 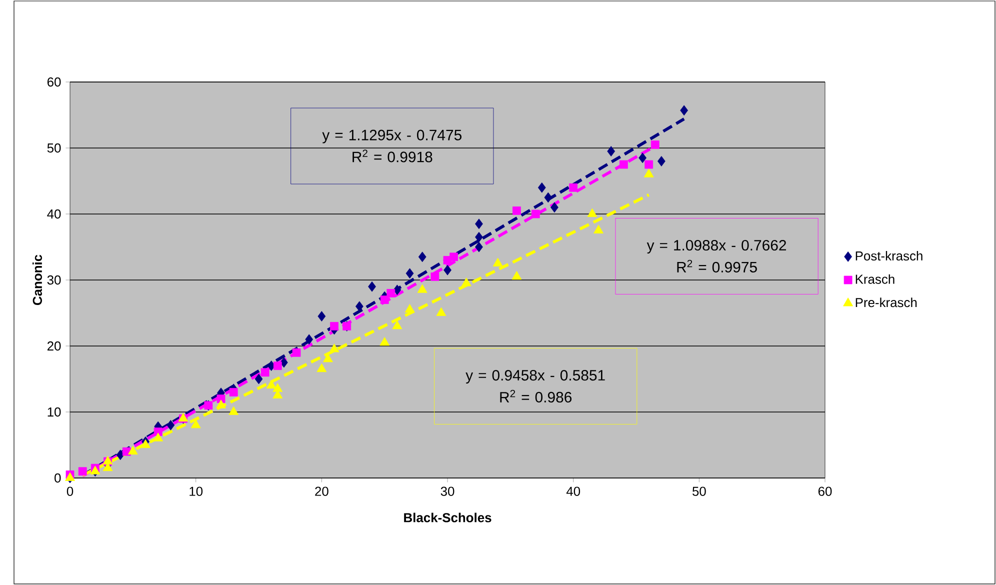 I want to click on annotation: R$^{2}$ = 0.9975, so click(x=717, y=266).